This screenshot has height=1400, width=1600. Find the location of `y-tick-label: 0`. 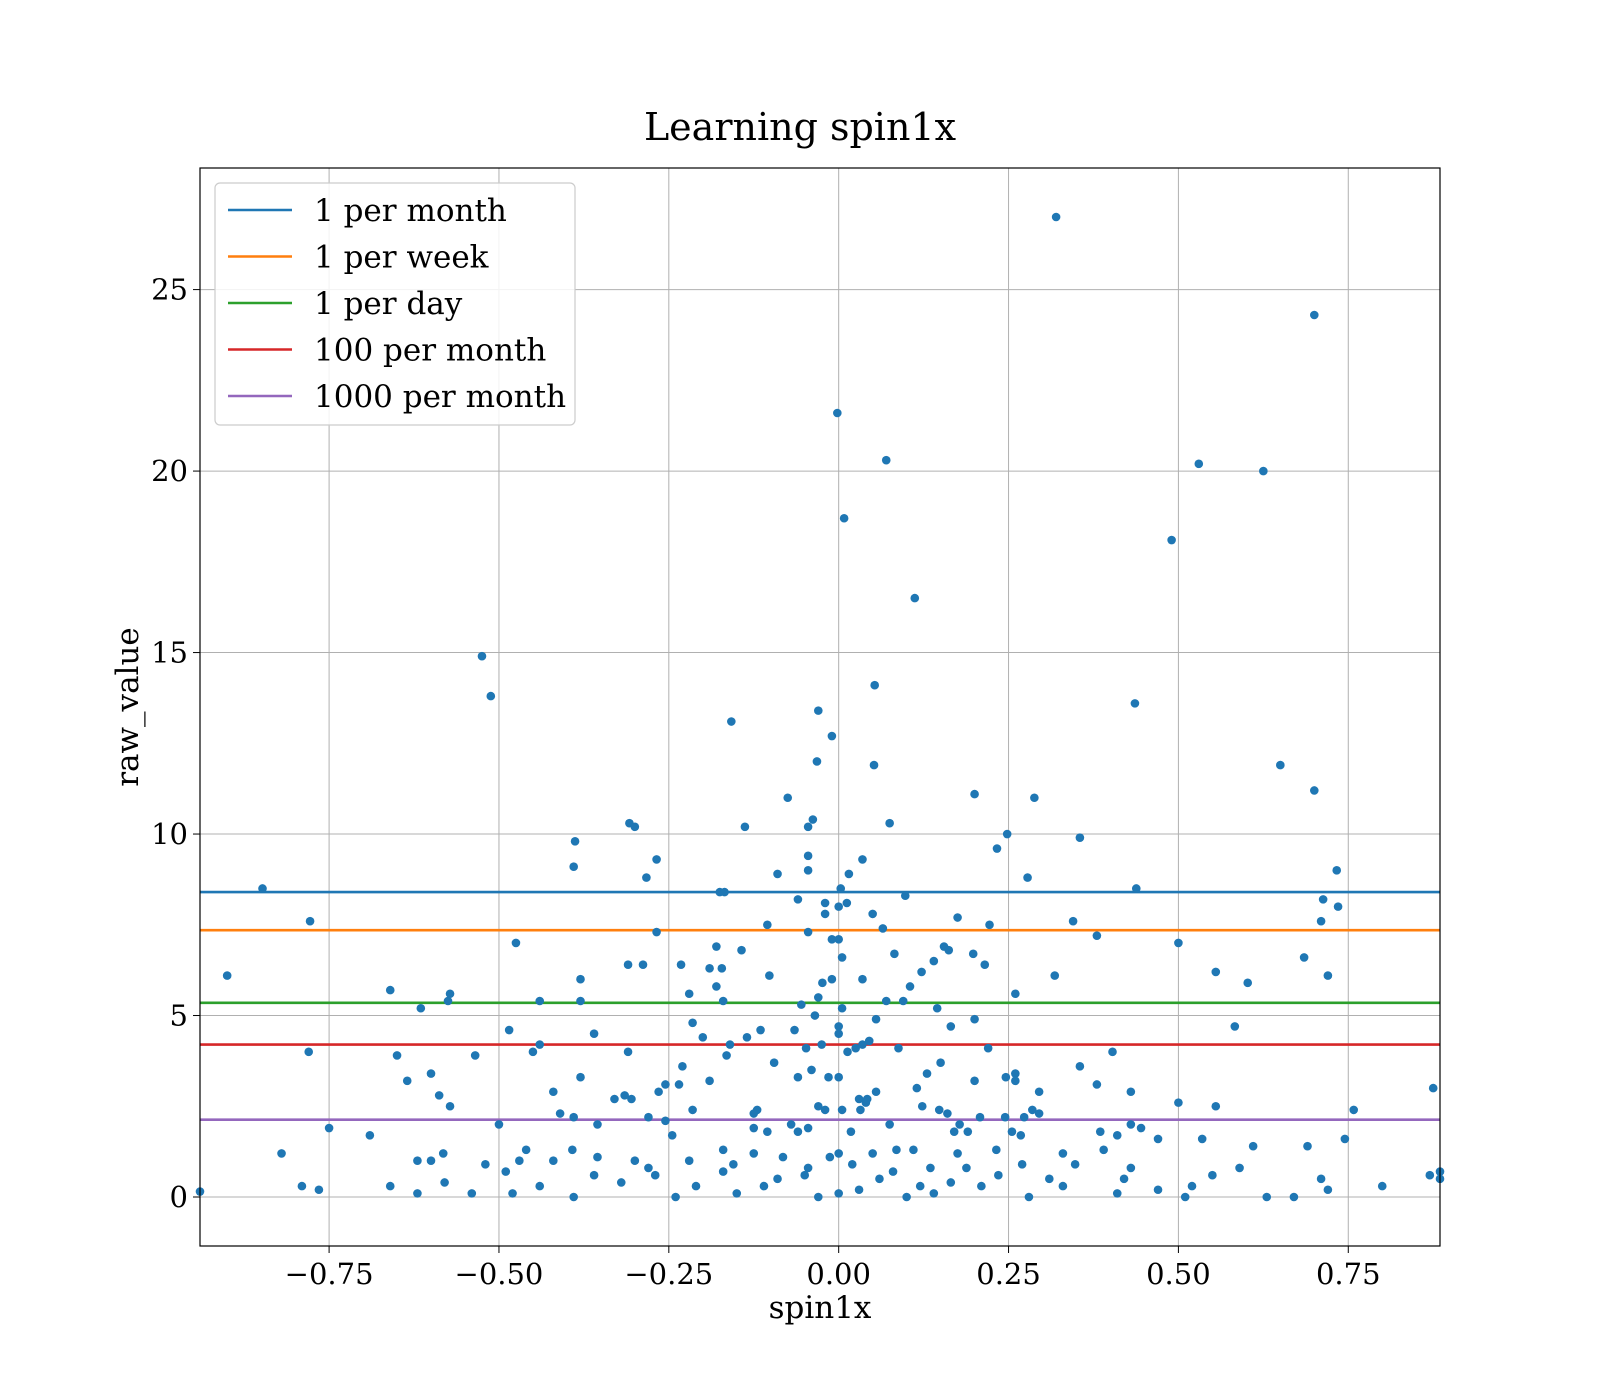

y-tick-label: 0 is located at coordinates (179, 1197).